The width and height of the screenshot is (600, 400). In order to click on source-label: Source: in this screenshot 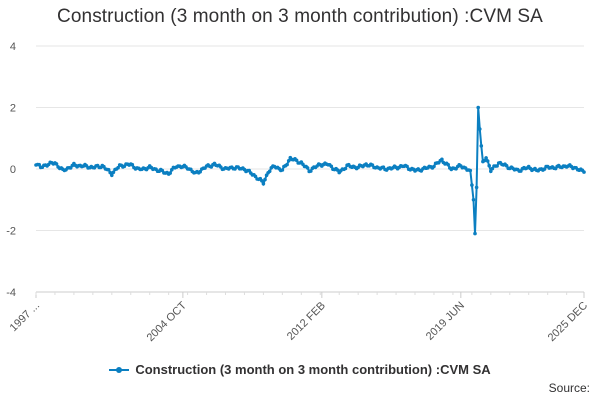, I will do `click(569, 388)`.